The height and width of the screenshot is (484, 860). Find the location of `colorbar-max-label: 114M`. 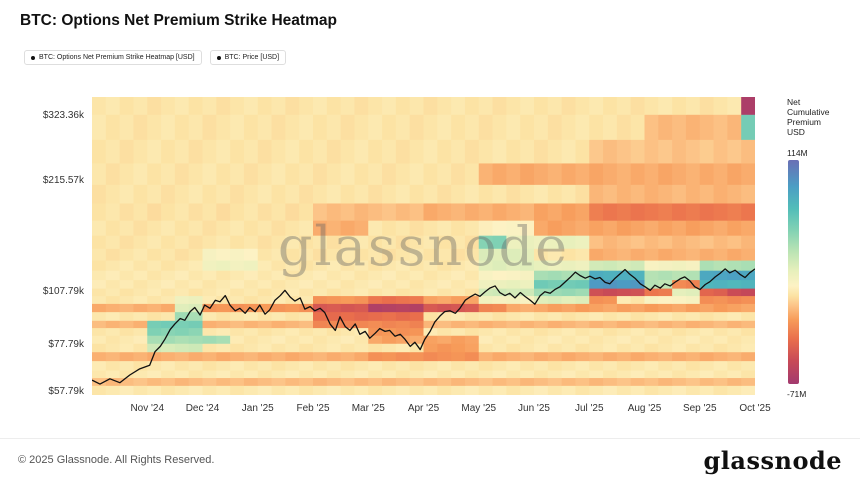

colorbar-max-label: 114M is located at coordinates (797, 153).